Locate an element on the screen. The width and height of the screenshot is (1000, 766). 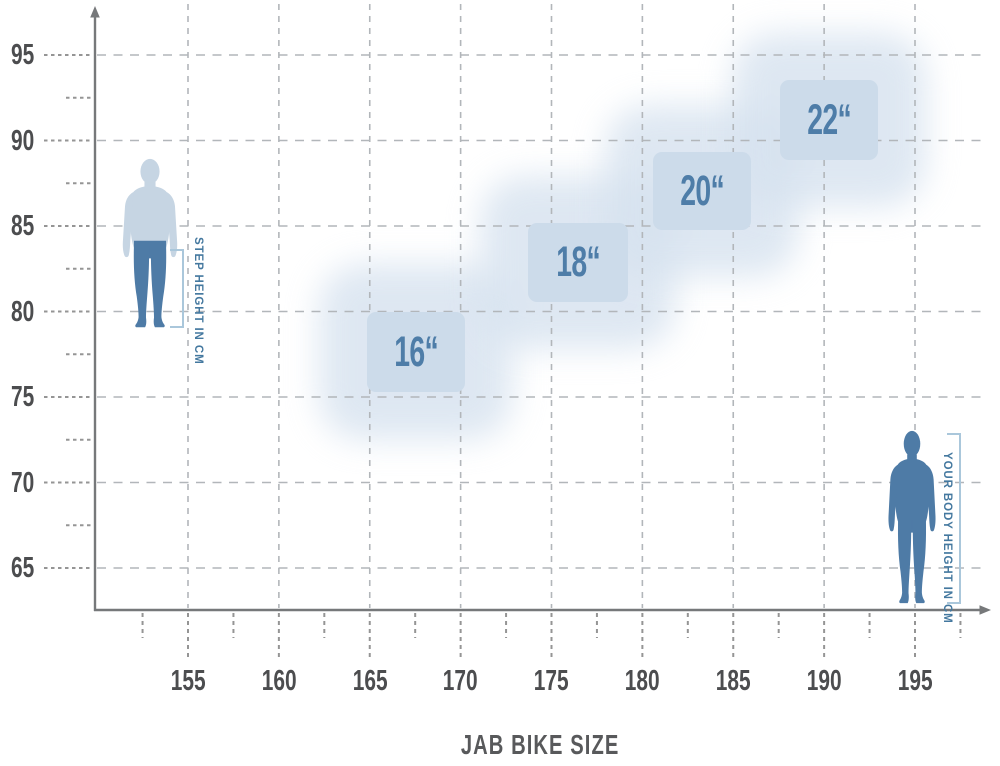
y-tick-value: 65 is located at coordinates (22, 568).